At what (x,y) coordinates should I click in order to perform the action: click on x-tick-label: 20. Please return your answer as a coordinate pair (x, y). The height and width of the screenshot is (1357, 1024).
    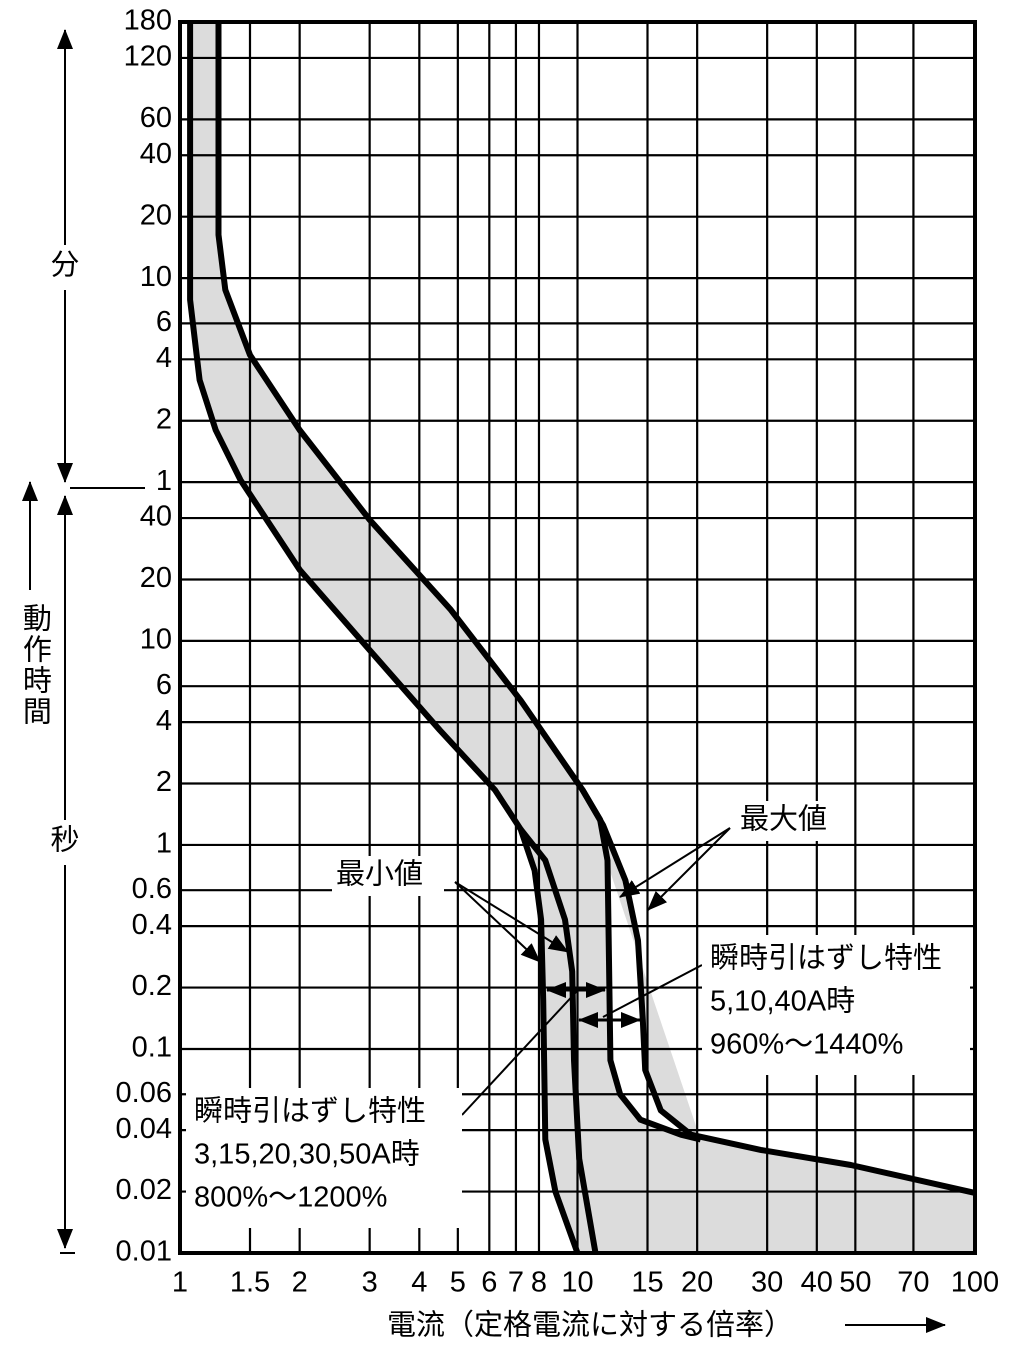
    Looking at the image, I should click on (697, 1283).